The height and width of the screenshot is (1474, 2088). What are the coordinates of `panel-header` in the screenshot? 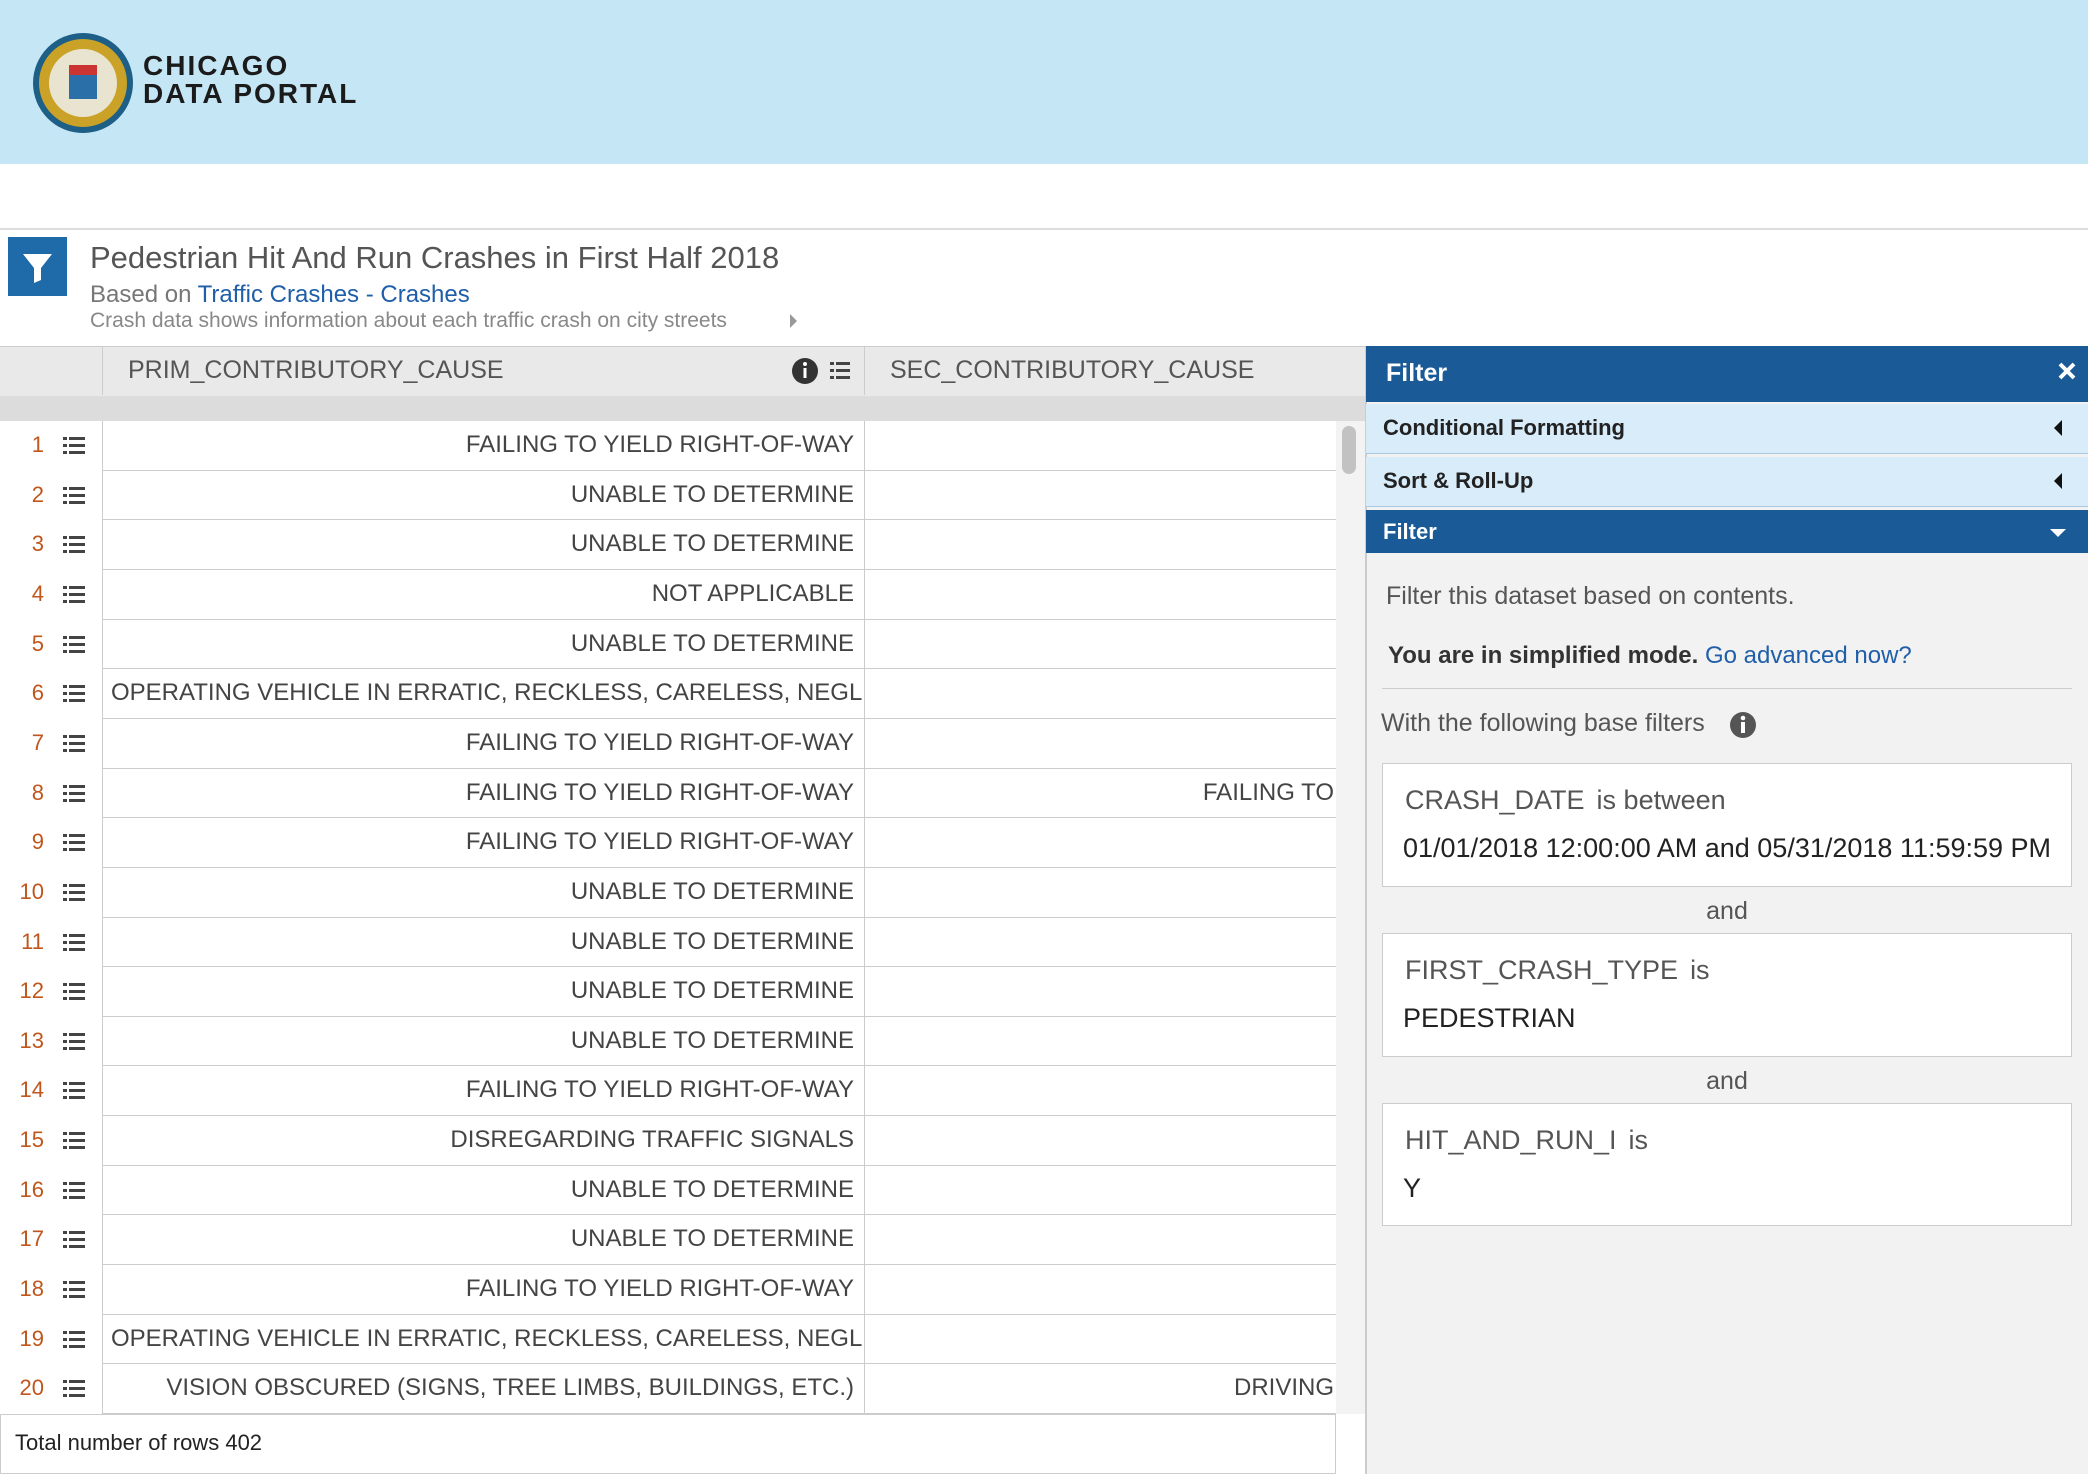 It's located at (1727, 374).